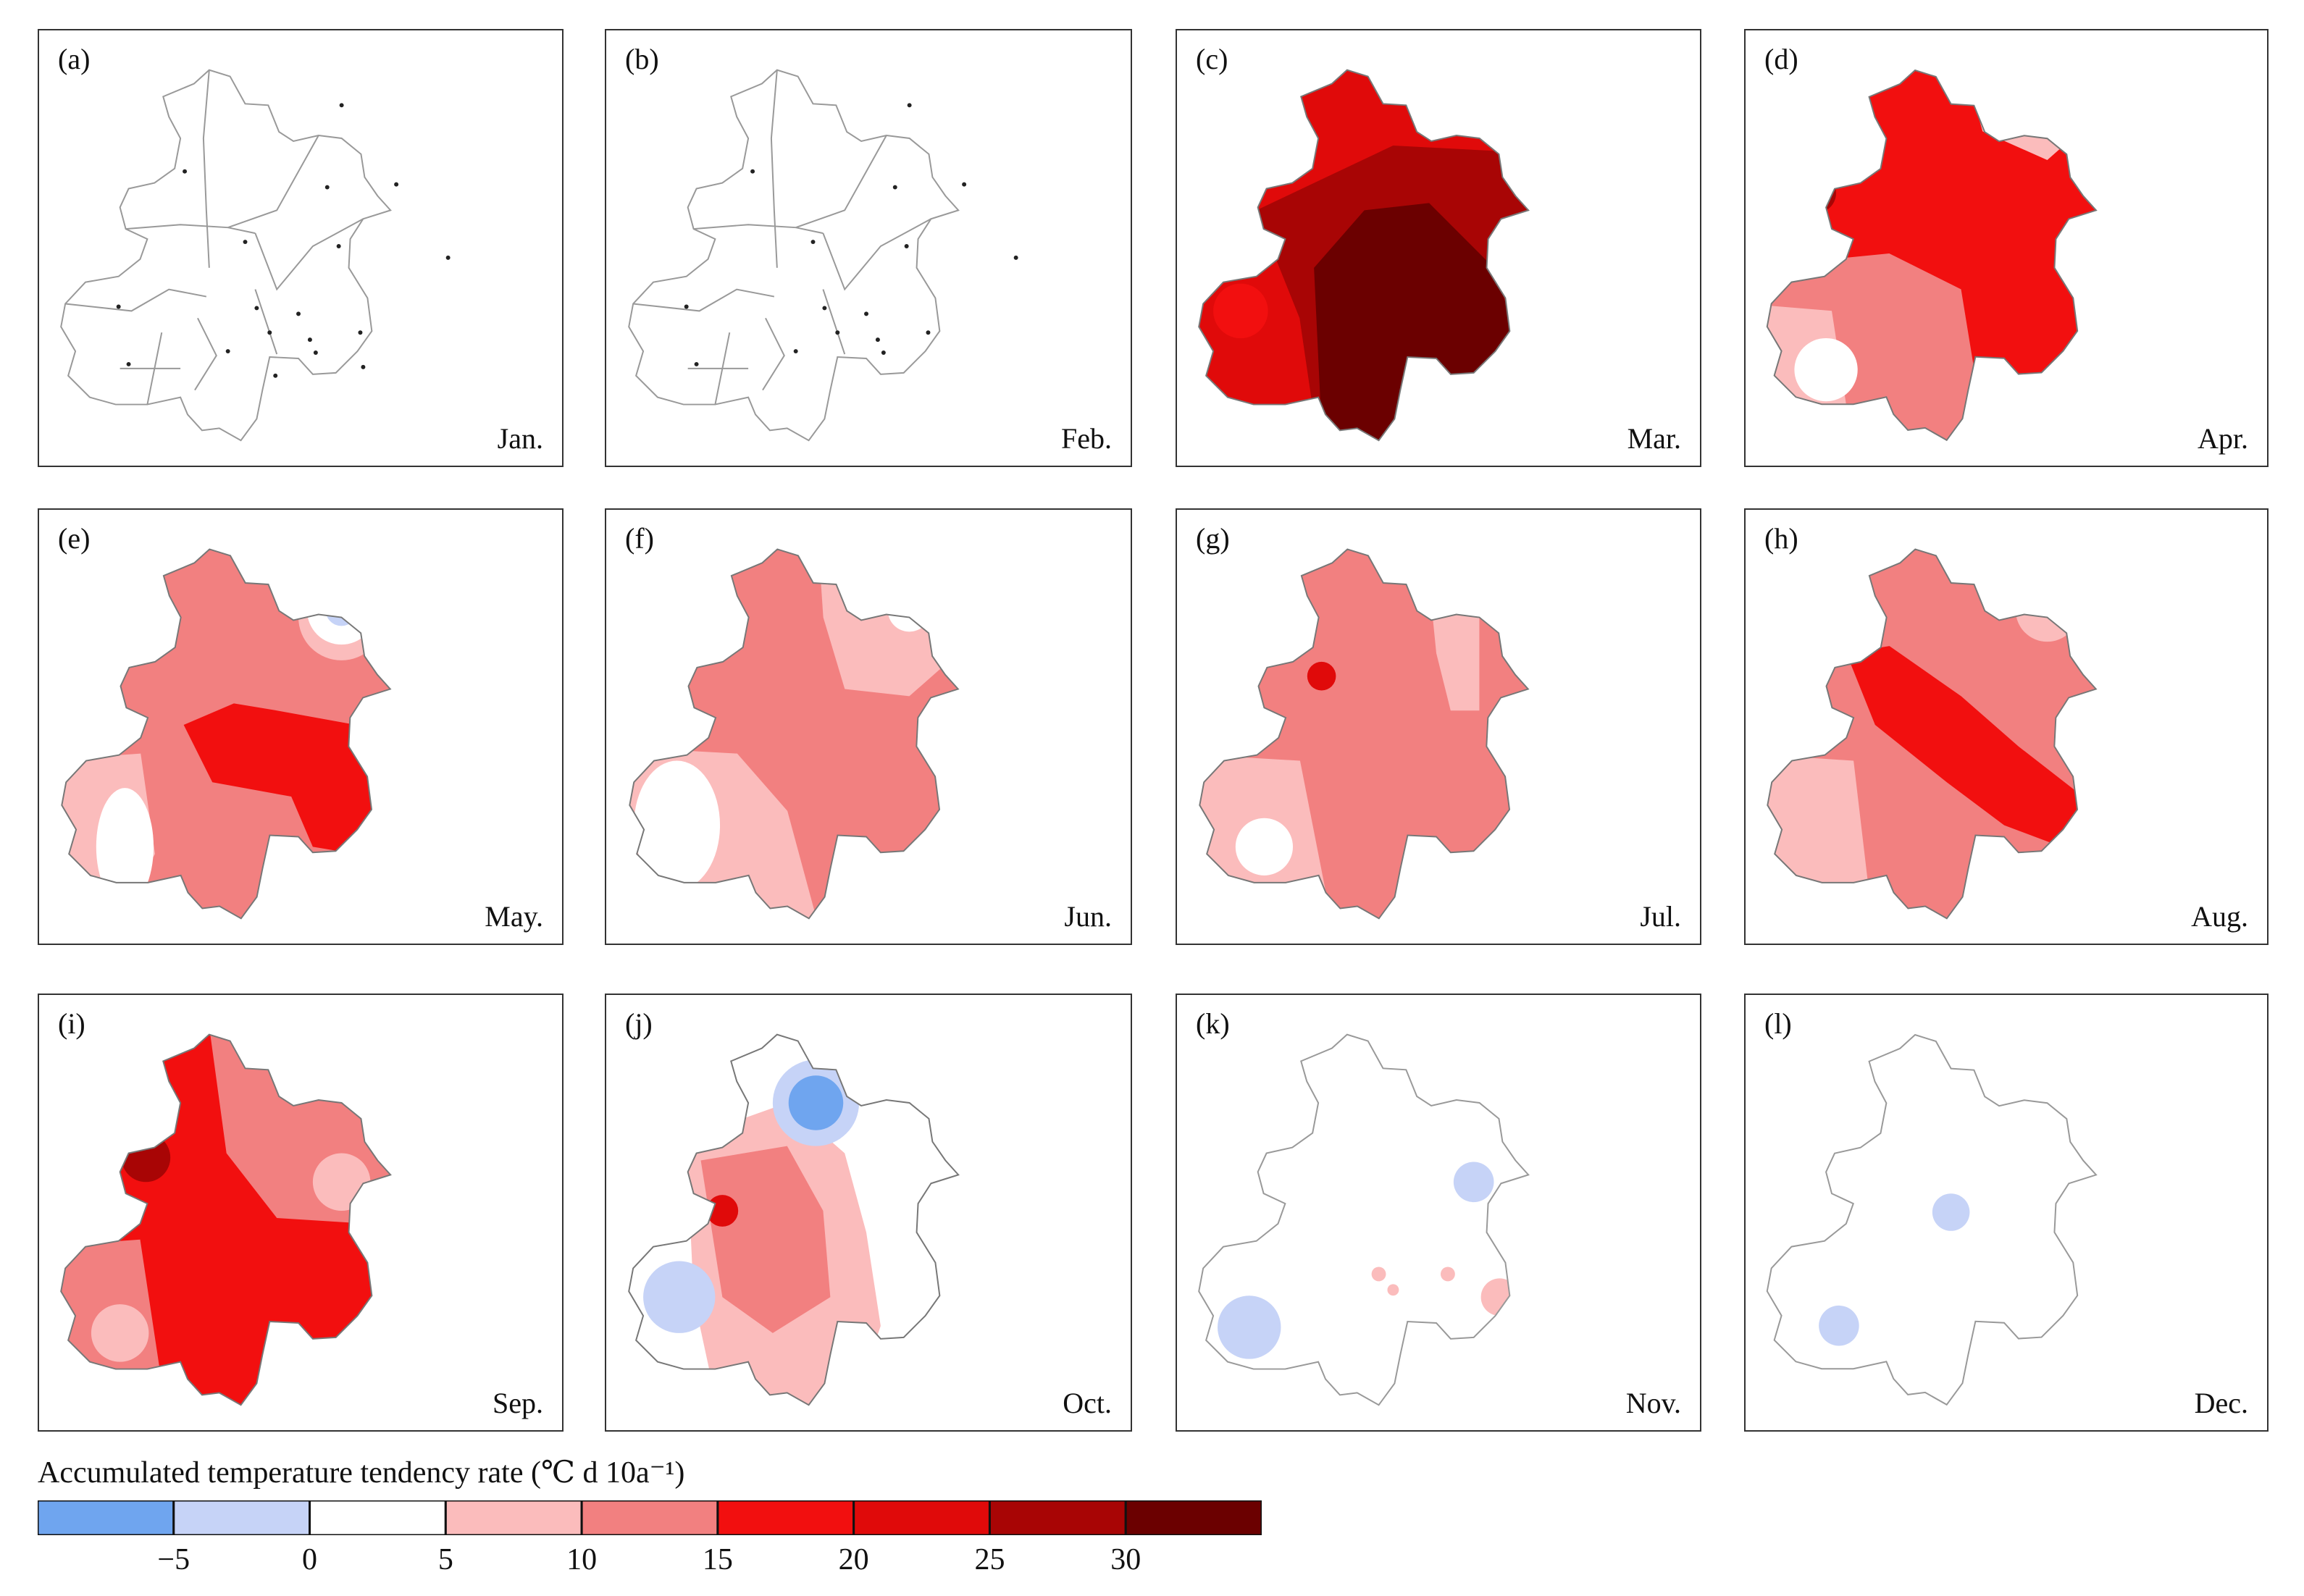  What do you see at coordinates (717, 1559) in the screenshot?
I see `colorbar-tick-label: 15` at bounding box center [717, 1559].